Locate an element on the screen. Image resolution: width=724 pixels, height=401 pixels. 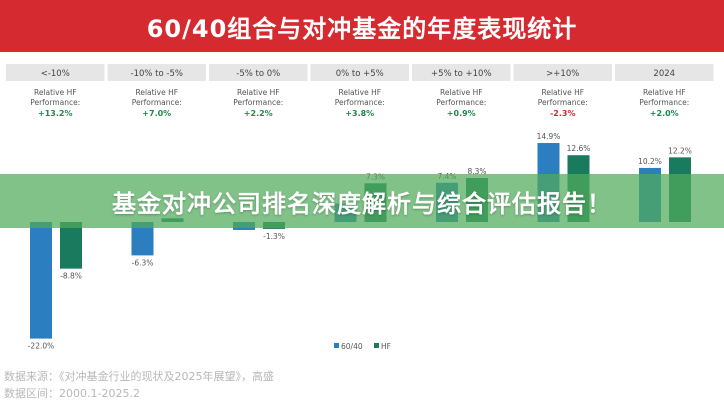
relative-performance-value: +3.8% is located at coordinates (359, 113).